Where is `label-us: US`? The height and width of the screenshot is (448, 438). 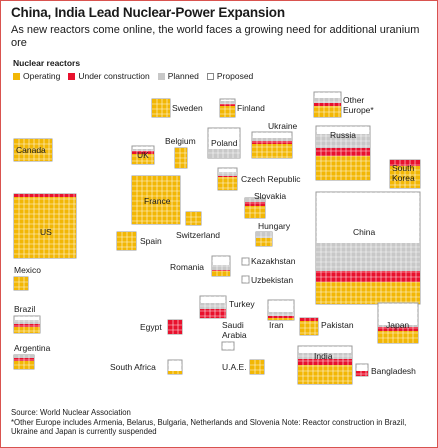
label-us: US is located at coordinates (46, 232).